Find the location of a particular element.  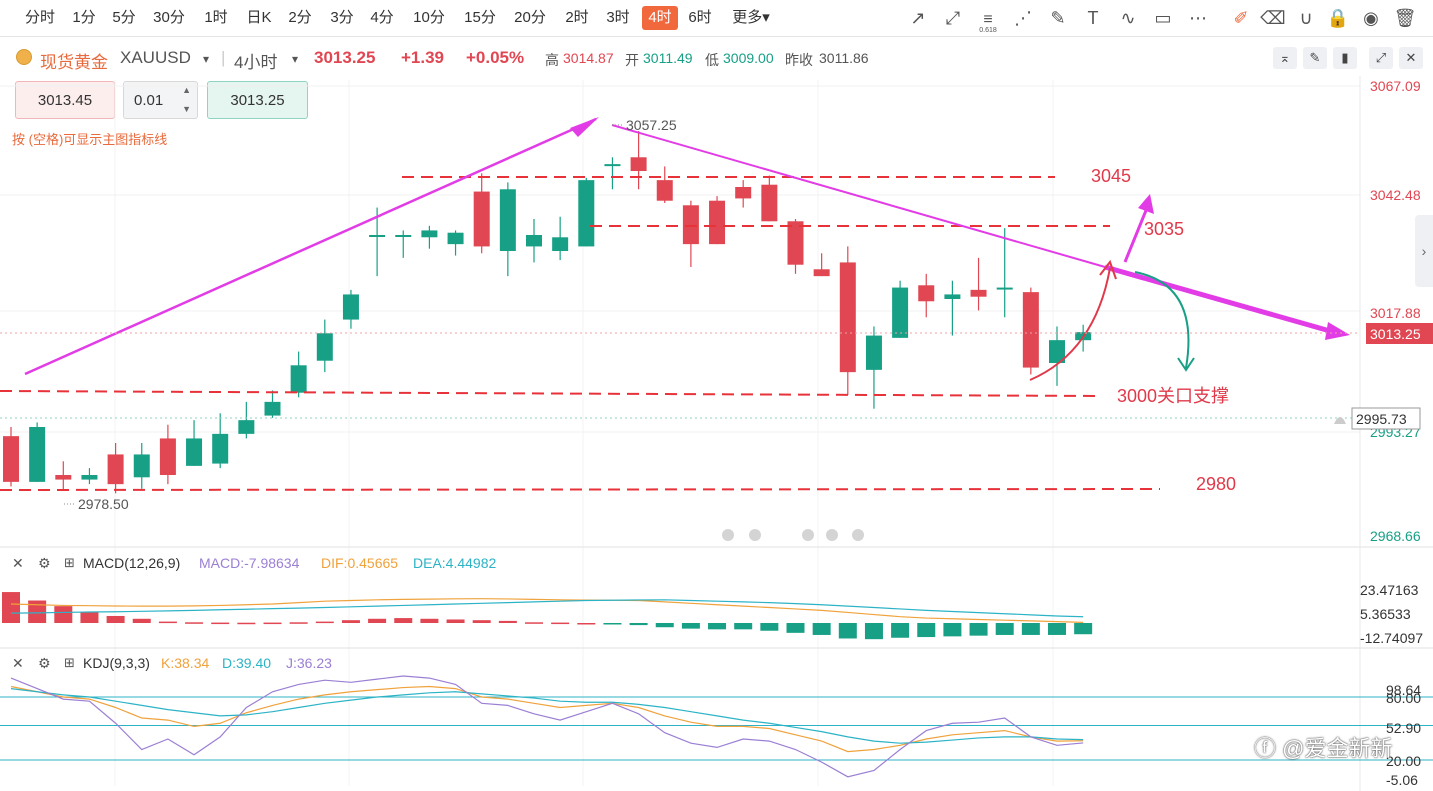

timeframe-6时: 6时 is located at coordinates (700, 17).